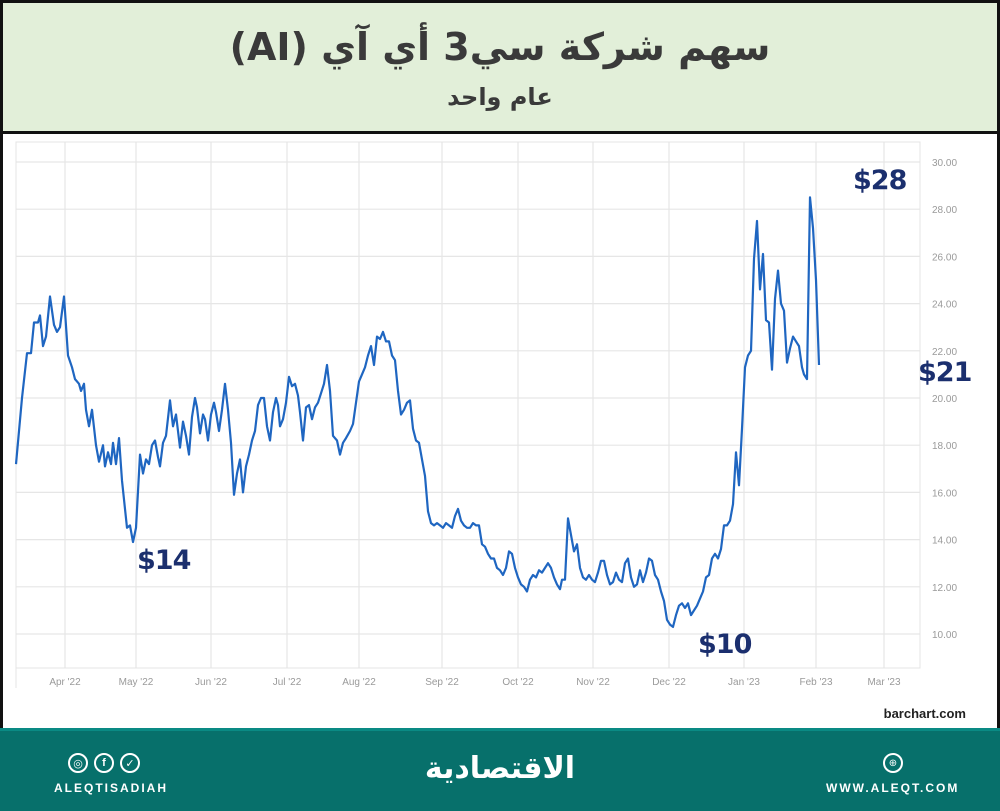 This screenshot has height=811, width=1000. What do you see at coordinates (725, 644) in the screenshot?
I see `annotation-low-10: $10` at bounding box center [725, 644].